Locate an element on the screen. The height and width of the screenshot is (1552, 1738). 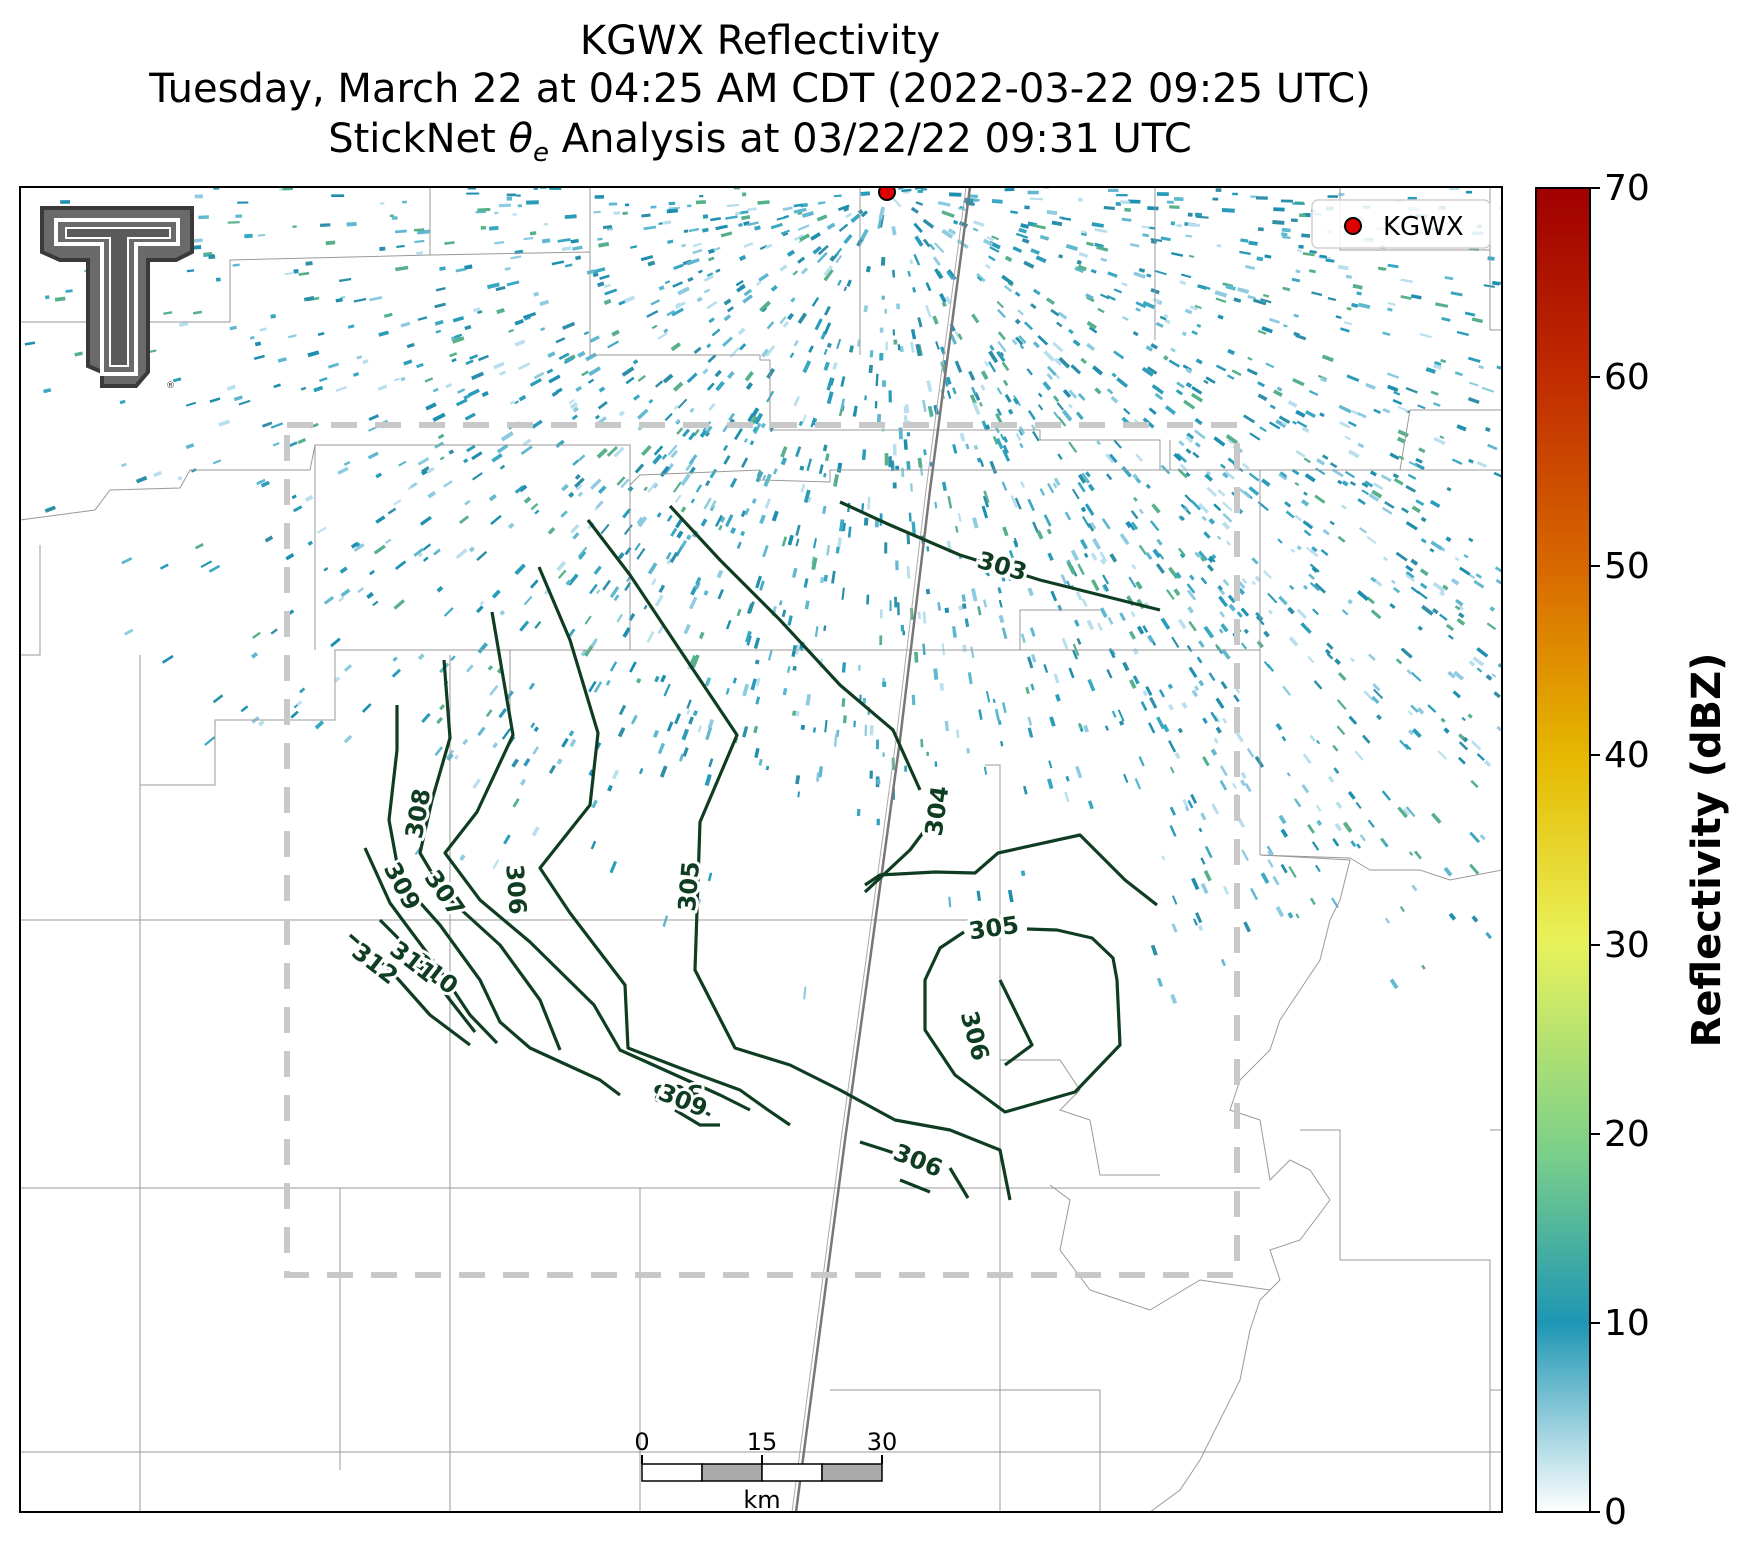
contour-306-e is located at coordinates (915, 1186).